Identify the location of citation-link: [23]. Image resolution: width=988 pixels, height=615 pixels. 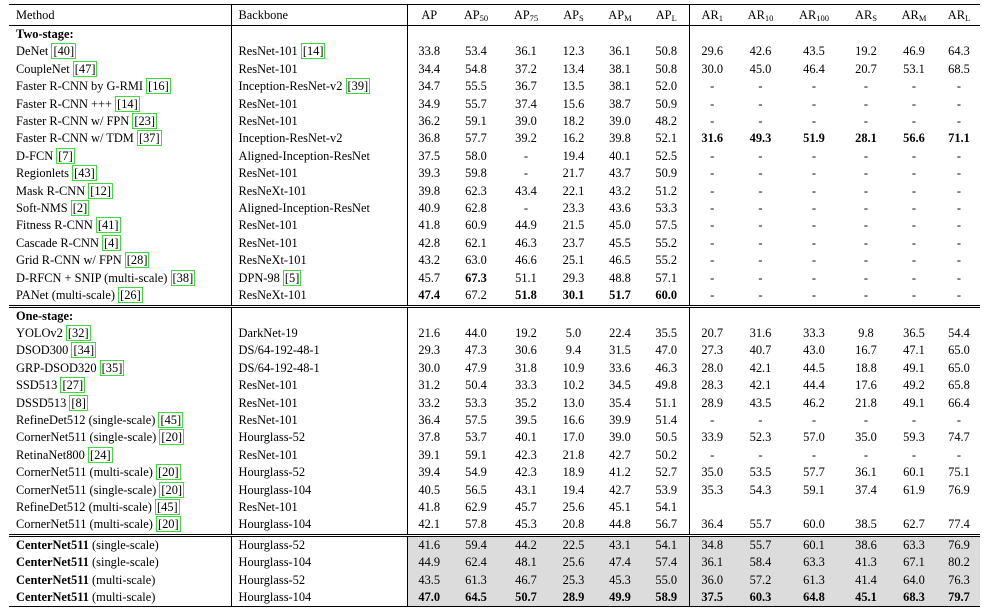
(145, 121).